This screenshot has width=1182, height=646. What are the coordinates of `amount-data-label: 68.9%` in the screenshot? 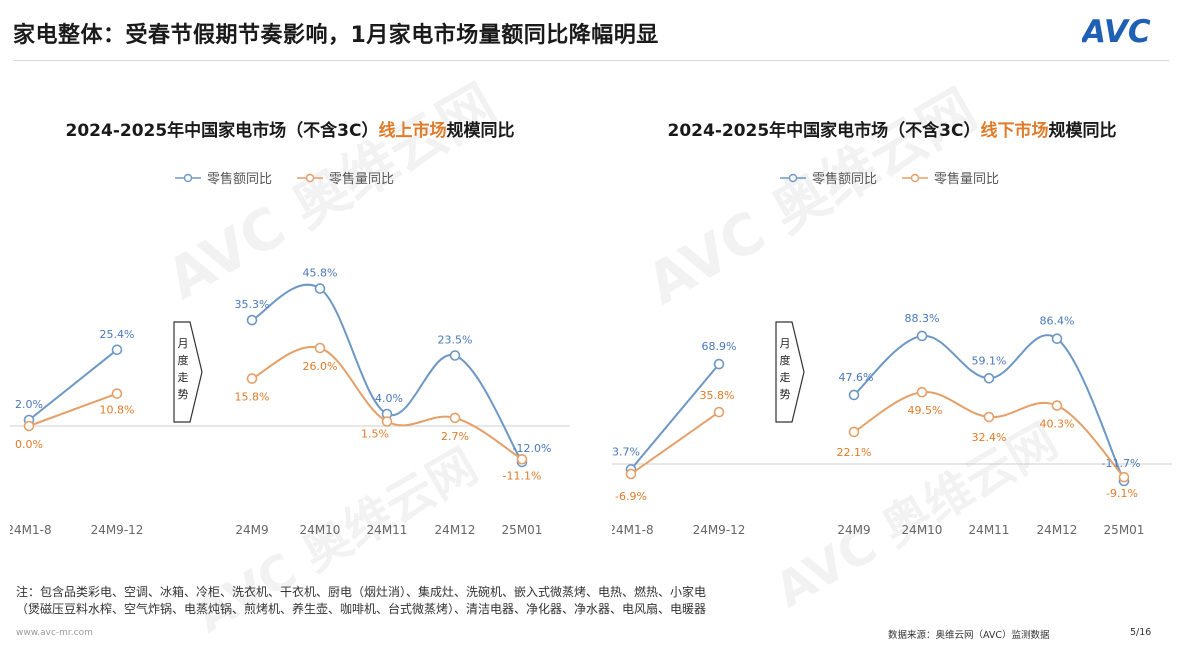 It's located at (719, 346).